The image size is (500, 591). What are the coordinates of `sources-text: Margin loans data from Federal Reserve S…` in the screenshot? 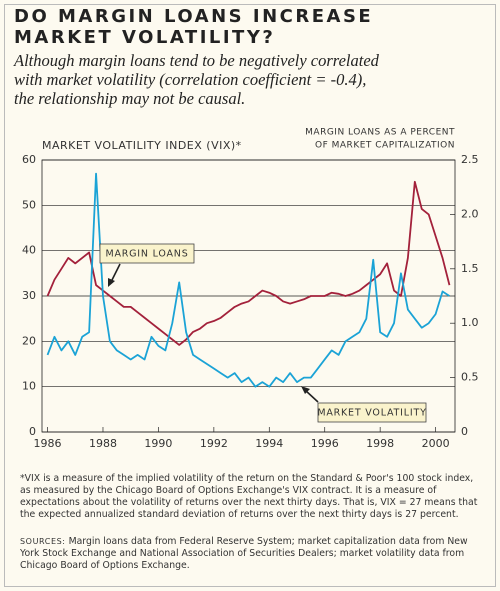 It's located at (244, 553).